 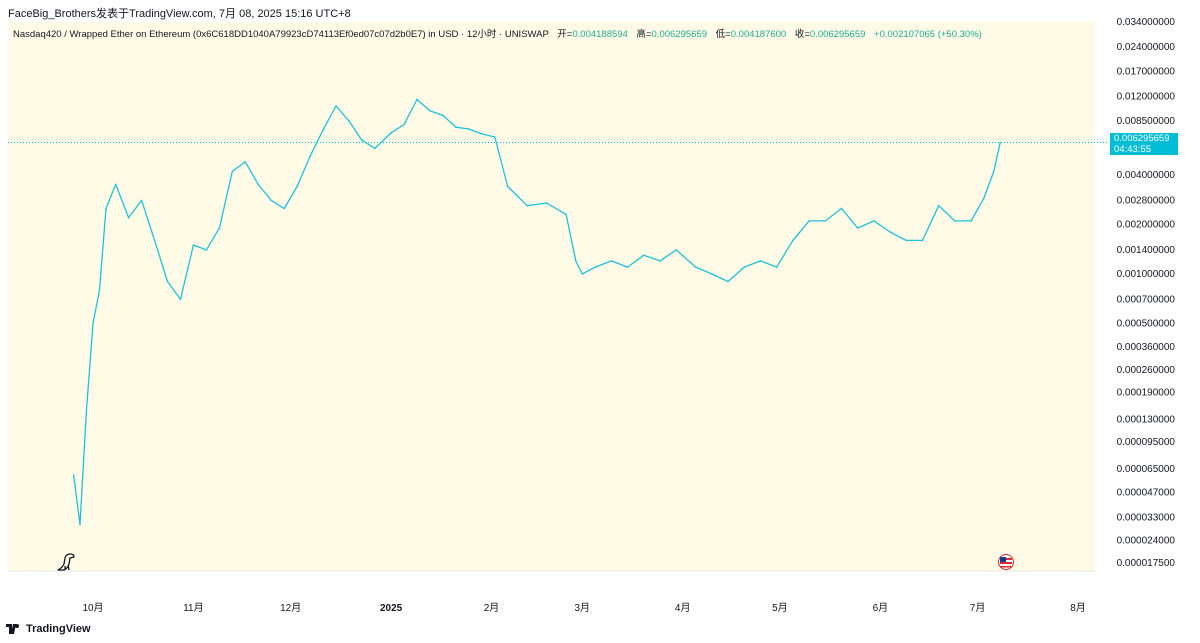 What do you see at coordinates (1146, 72) in the screenshot?
I see `y-tick-label: 0.017000000` at bounding box center [1146, 72].